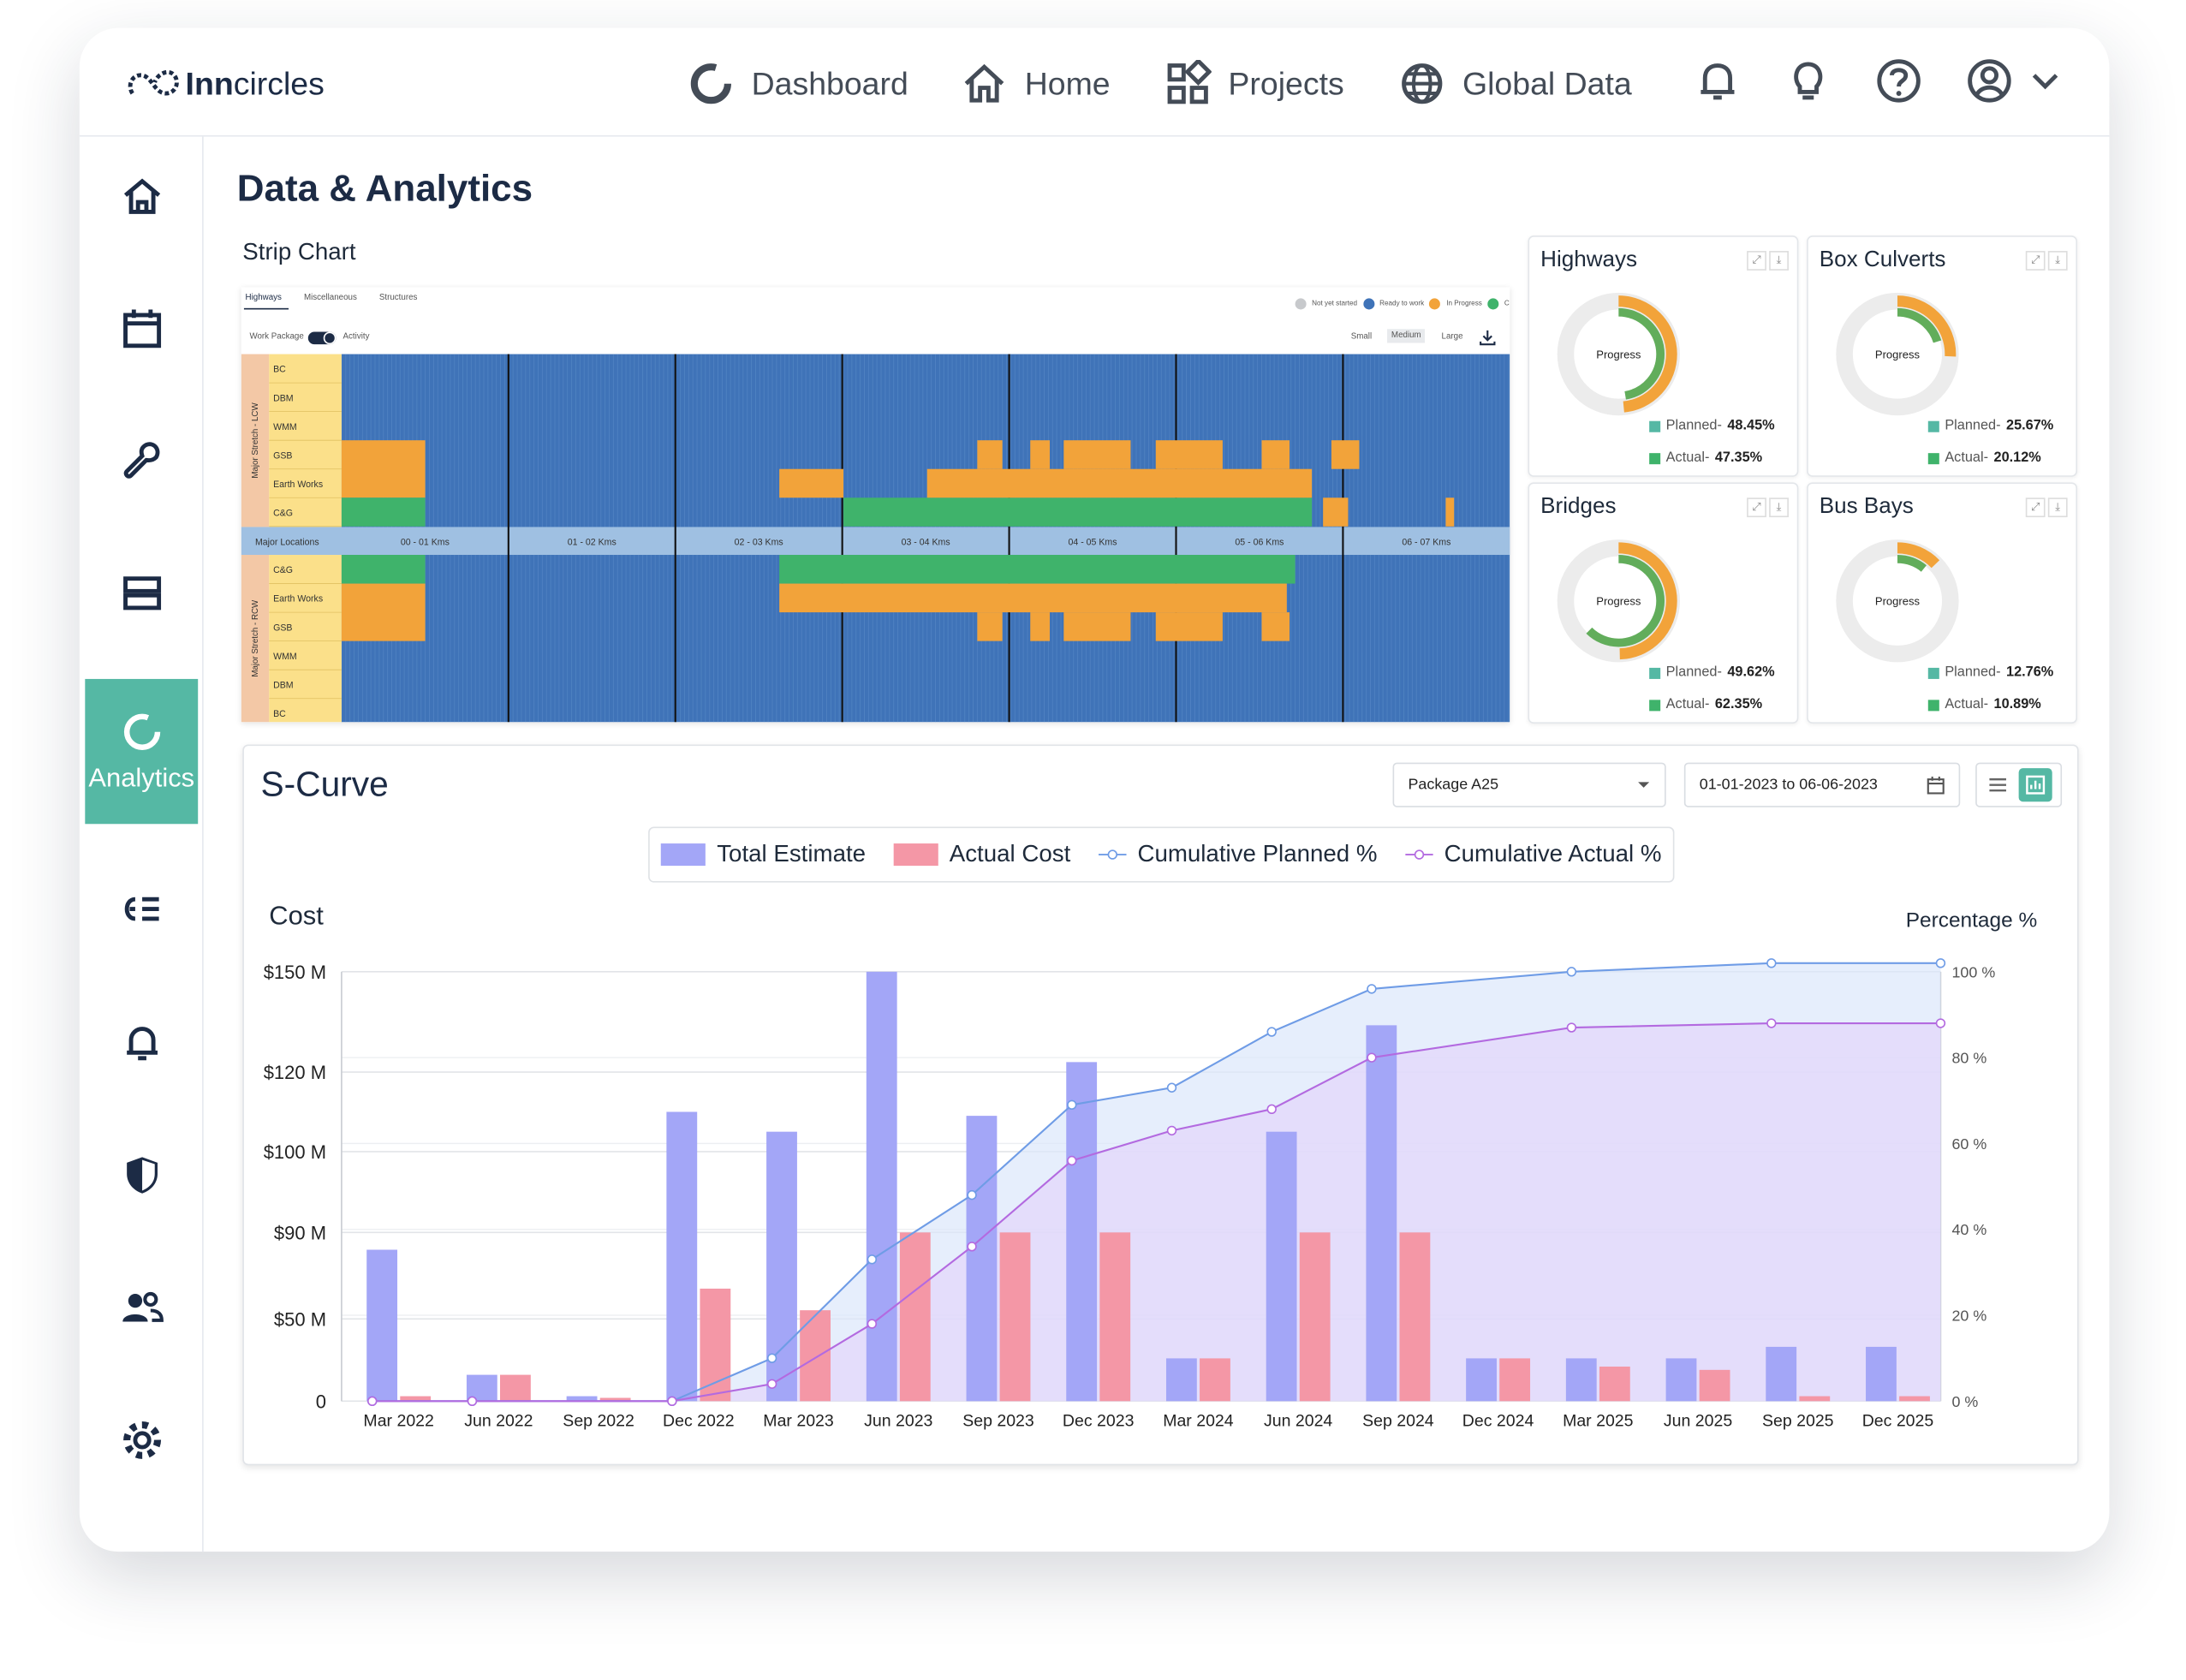 Image resolution: width=2186 pixels, height=1680 pixels. Describe the element at coordinates (1973, 972) in the screenshot. I see `y2-tick-label: 100 %` at that location.